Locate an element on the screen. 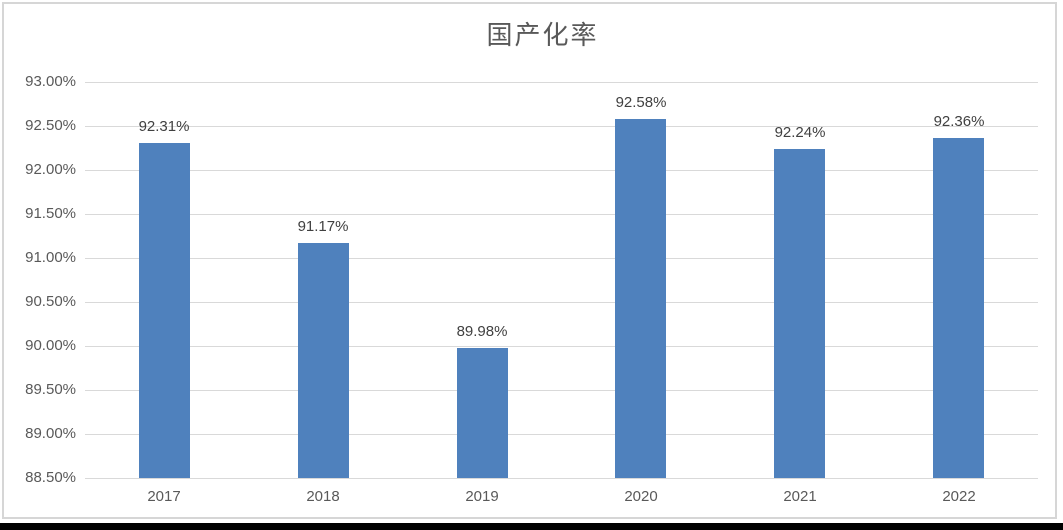 This screenshot has height=530, width=1063. y-tick-label: 92.50% is located at coordinates (50, 125).